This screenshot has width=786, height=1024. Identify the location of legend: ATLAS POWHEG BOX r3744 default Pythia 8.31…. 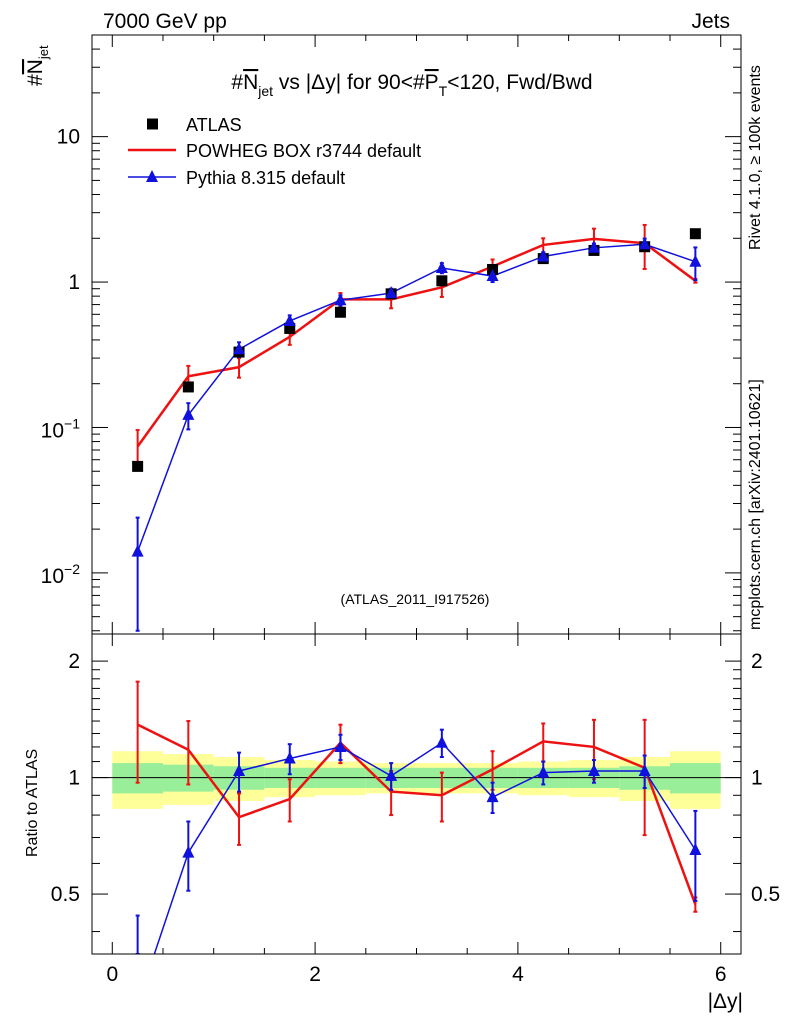
(274, 151).